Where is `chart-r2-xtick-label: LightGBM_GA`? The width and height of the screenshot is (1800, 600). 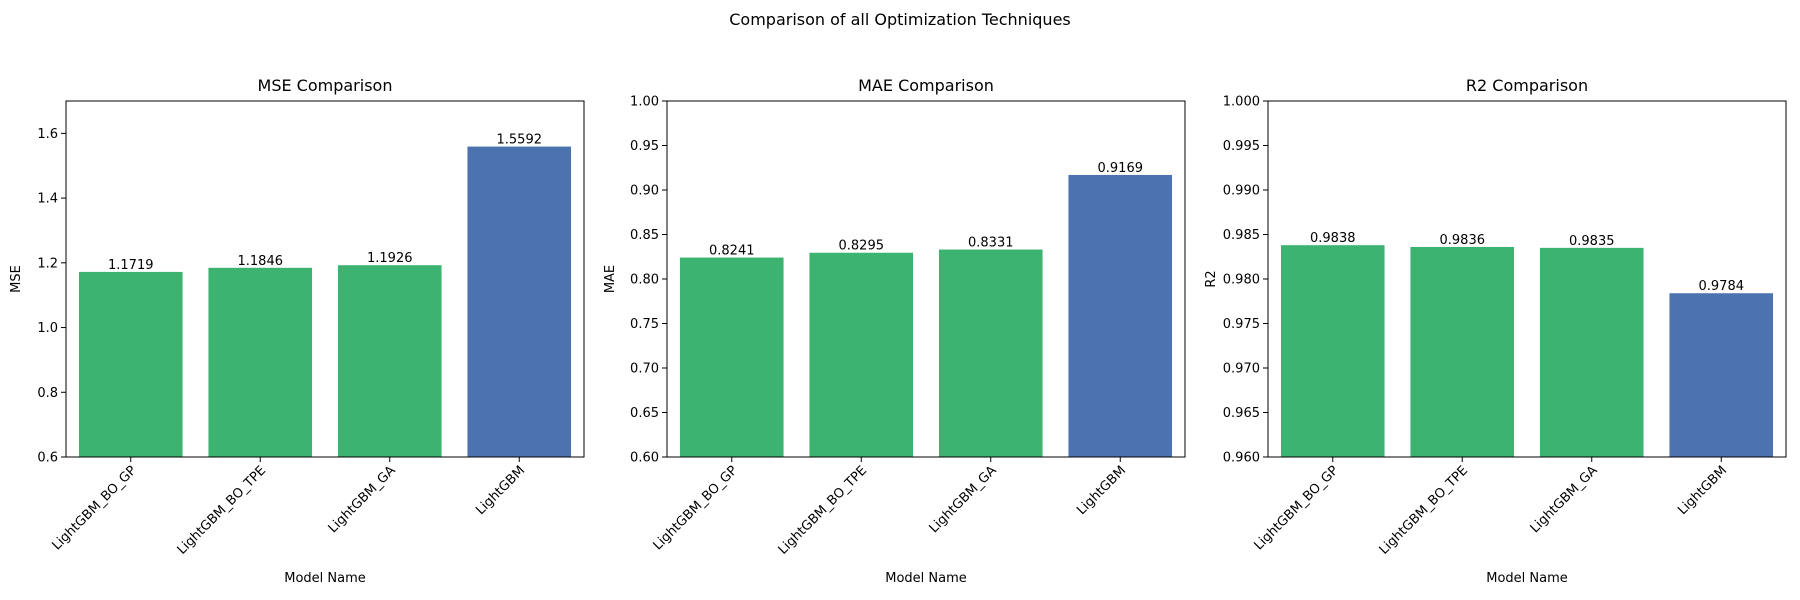 chart-r2-xtick-label: LightGBM_GA is located at coordinates (1564, 499).